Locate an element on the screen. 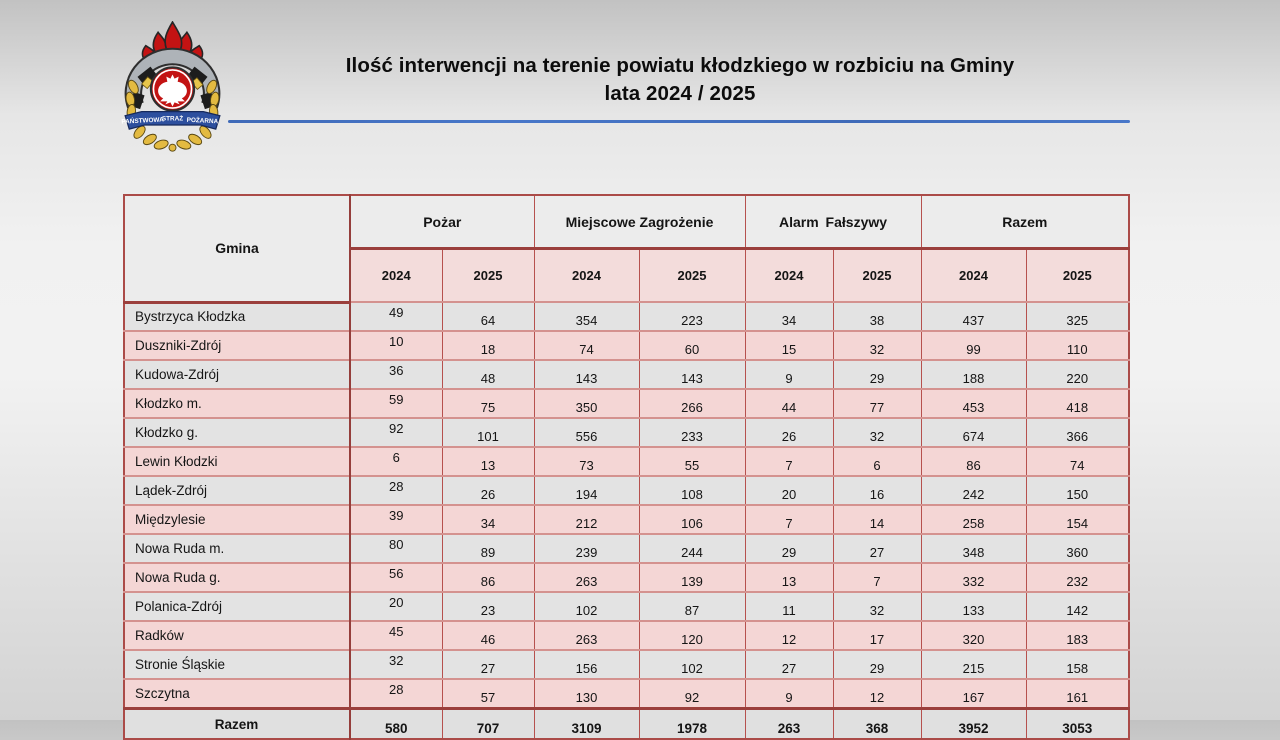  group-header-razem: Razem is located at coordinates (1025, 222).